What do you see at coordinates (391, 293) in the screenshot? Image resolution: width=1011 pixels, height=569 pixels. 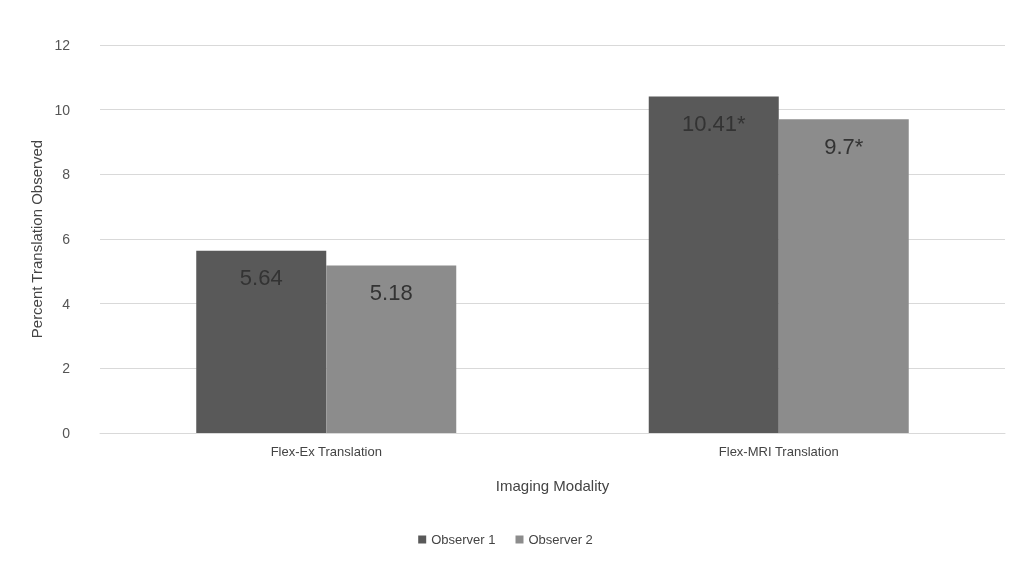 I see `data-label: 5.18` at bounding box center [391, 293].